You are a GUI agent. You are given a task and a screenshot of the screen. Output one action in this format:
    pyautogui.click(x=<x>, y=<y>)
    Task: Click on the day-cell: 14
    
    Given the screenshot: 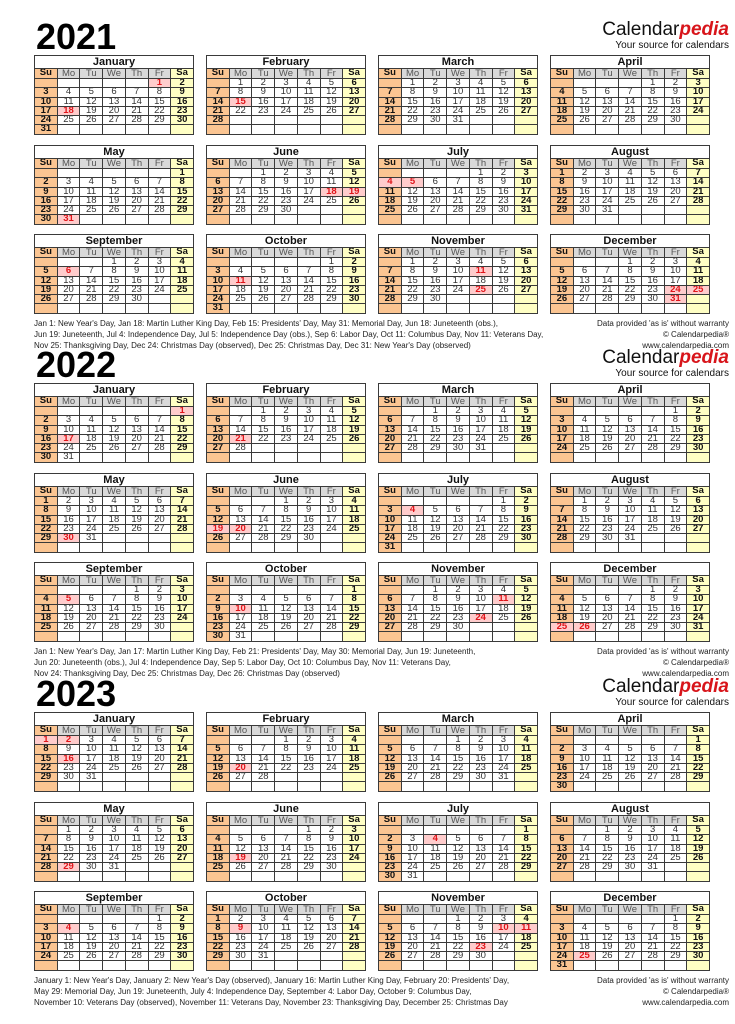 What is the action you would take?
    pyautogui.click(x=675, y=758)
    